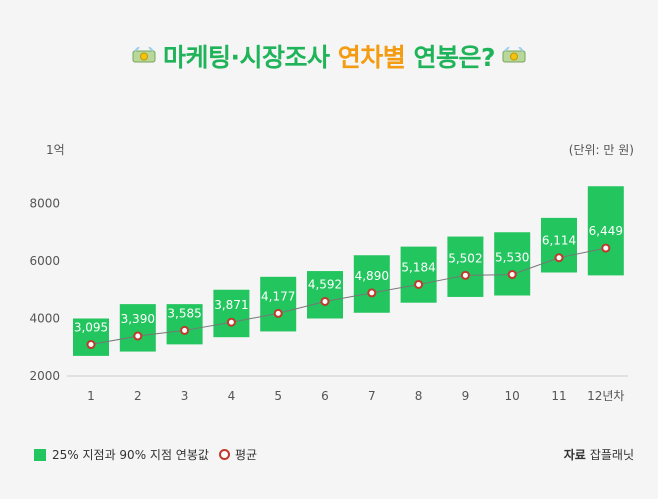 This screenshot has height=499, width=658. What do you see at coordinates (91, 396) in the screenshot?
I see `x-tick-label: 1` at bounding box center [91, 396].